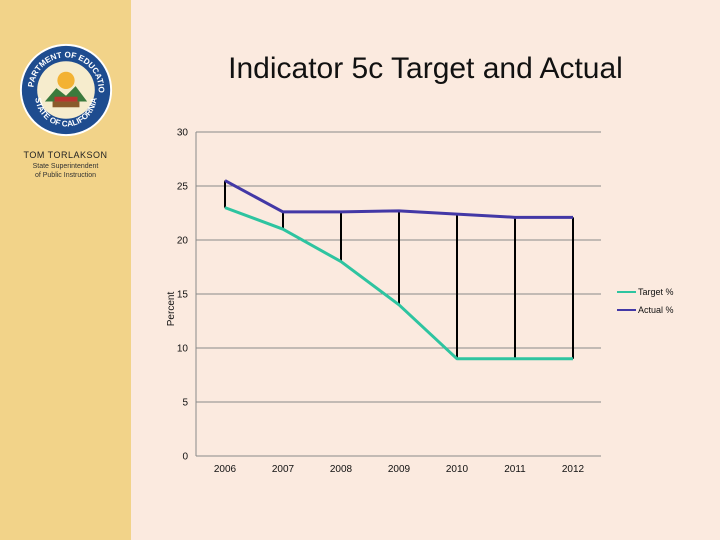 The height and width of the screenshot is (540, 720). Describe the element at coordinates (183, 349) in the screenshot. I see `y-tick-label: 10` at that location.